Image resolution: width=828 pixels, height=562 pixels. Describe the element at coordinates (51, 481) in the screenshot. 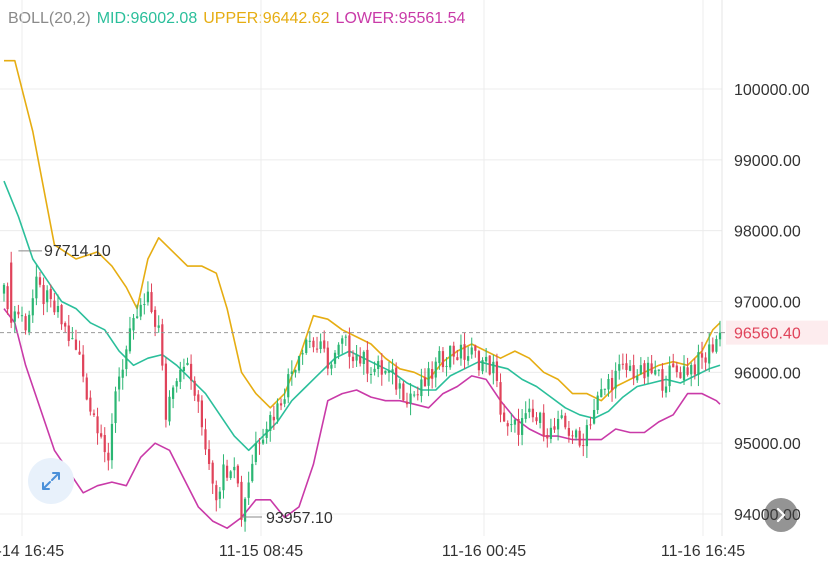

I see `expand-button` at that location.